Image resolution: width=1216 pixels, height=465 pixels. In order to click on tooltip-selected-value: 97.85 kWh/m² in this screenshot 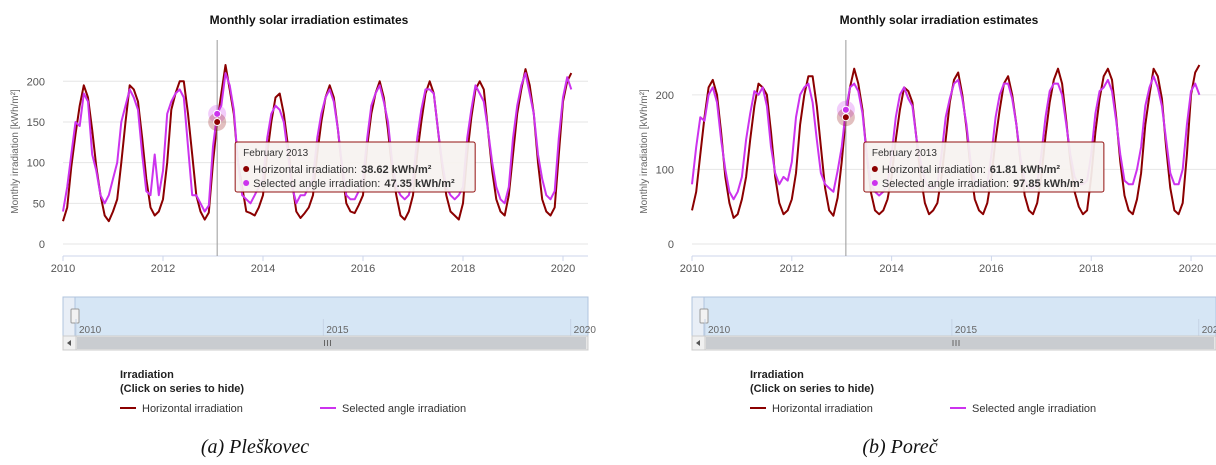, I will do `click(1048, 184)`.